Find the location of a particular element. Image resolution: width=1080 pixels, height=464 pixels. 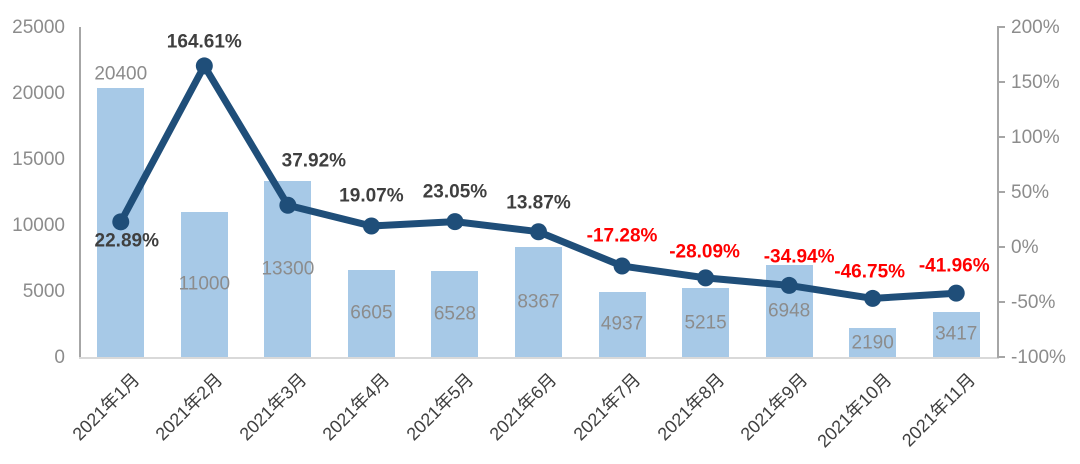

bar-value-label: 3417 is located at coordinates (956, 334).